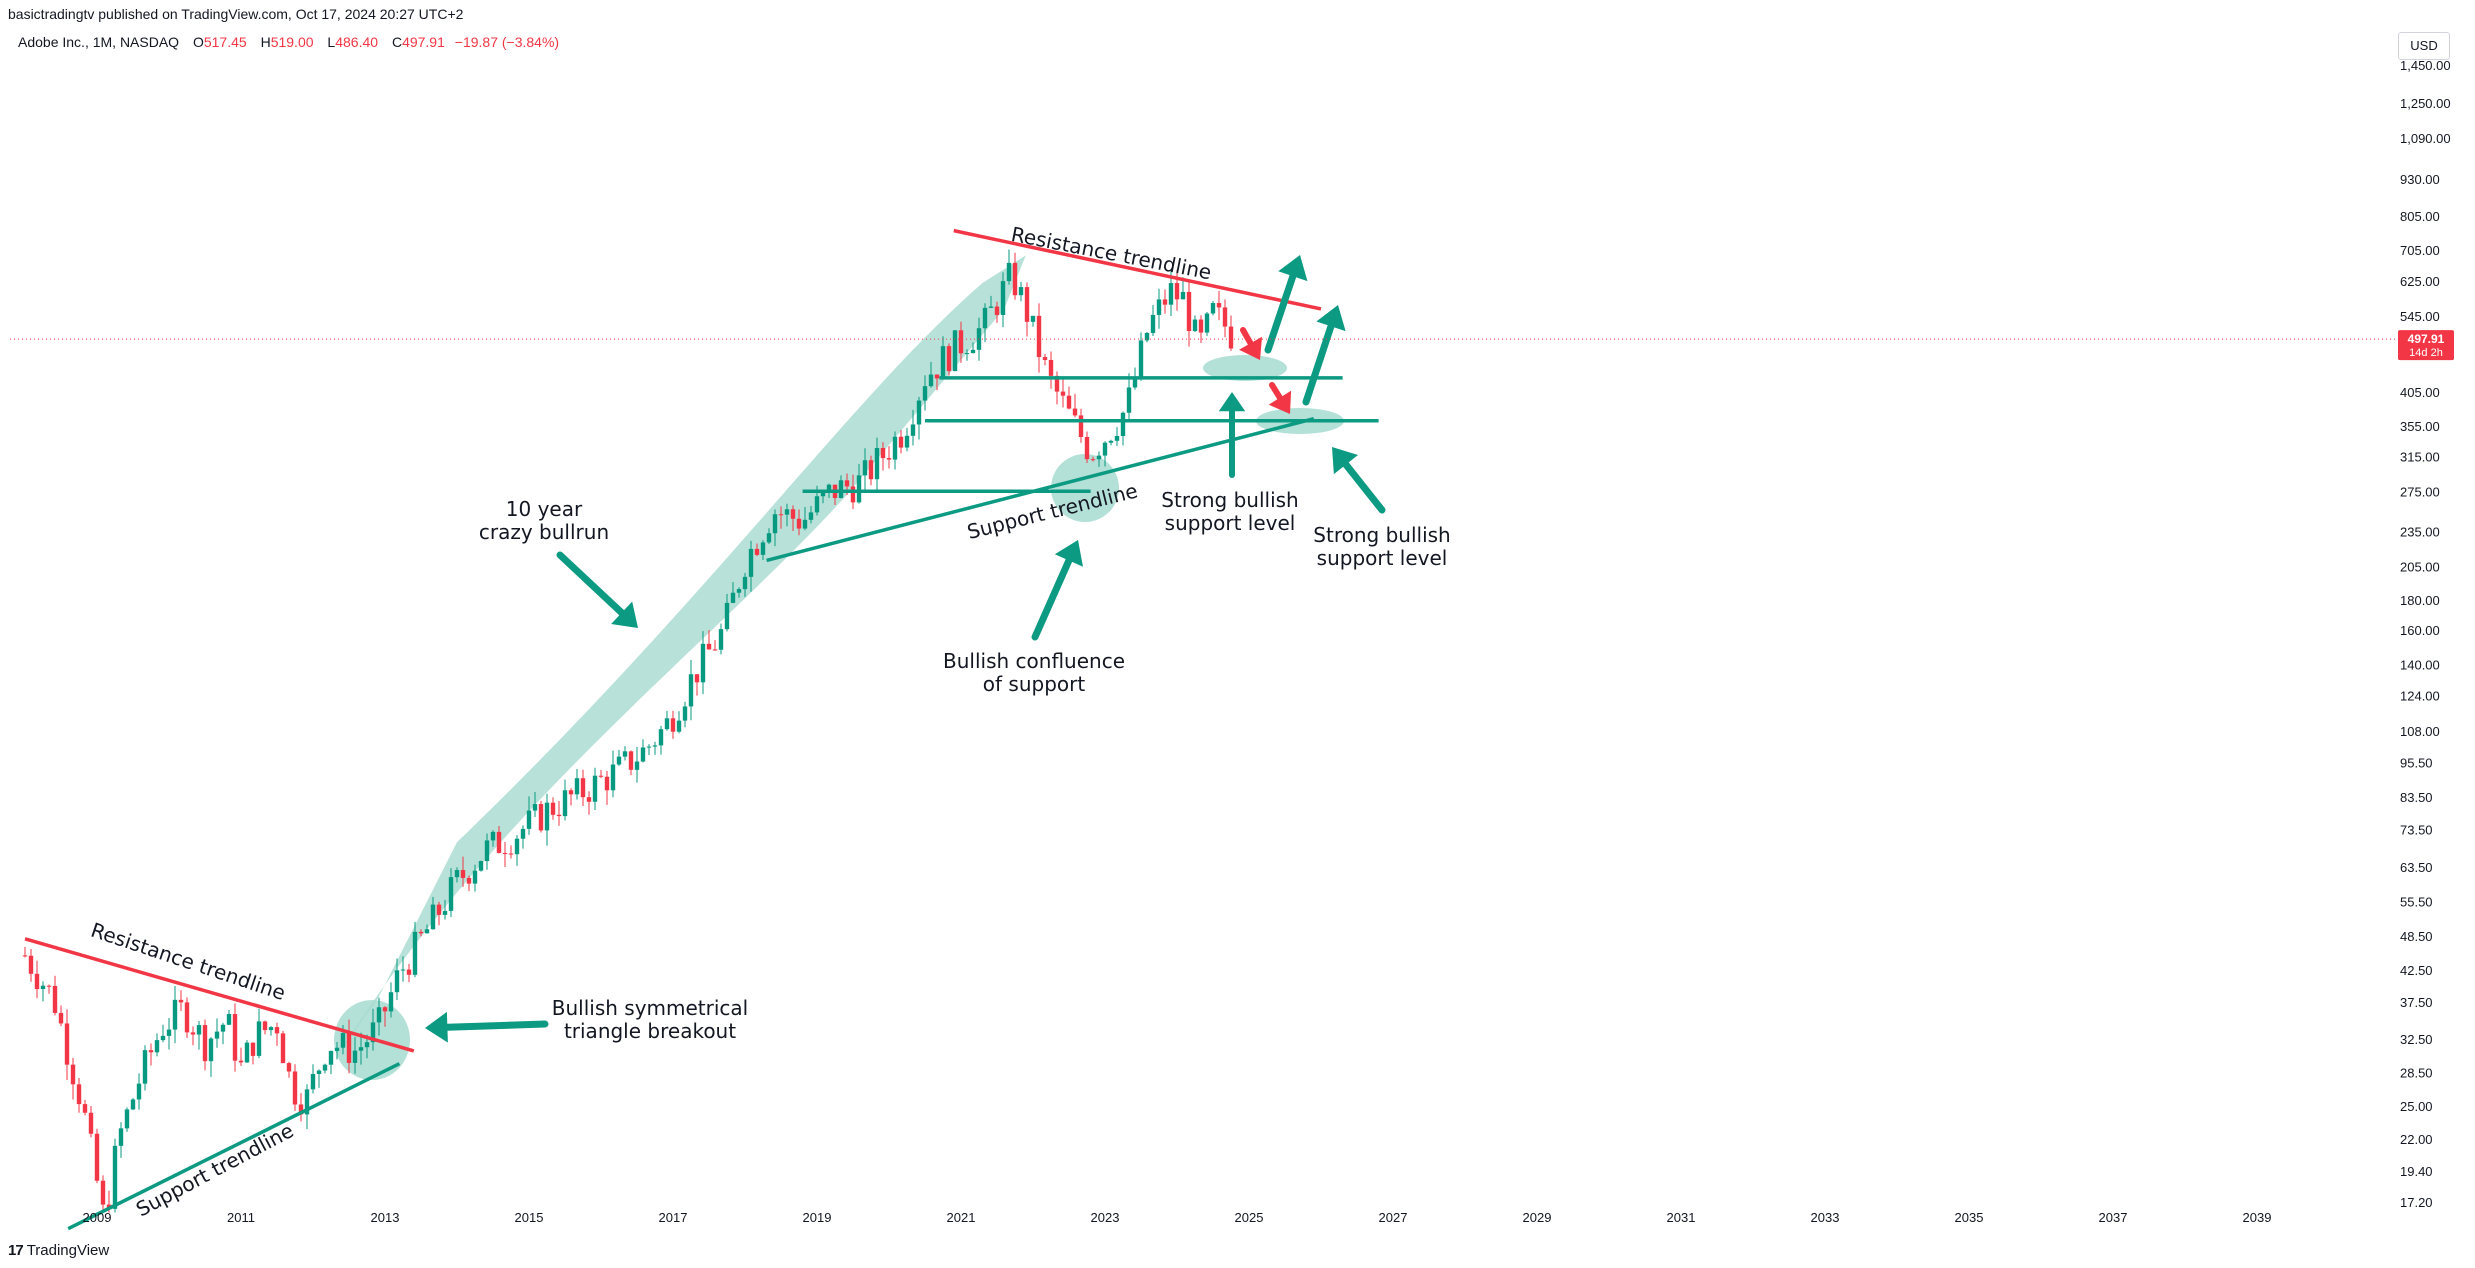  What do you see at coordinates (2420, 491) in the screenshot?
I see `y-tick-label: 275.00` at bounding box center [2420, 491].